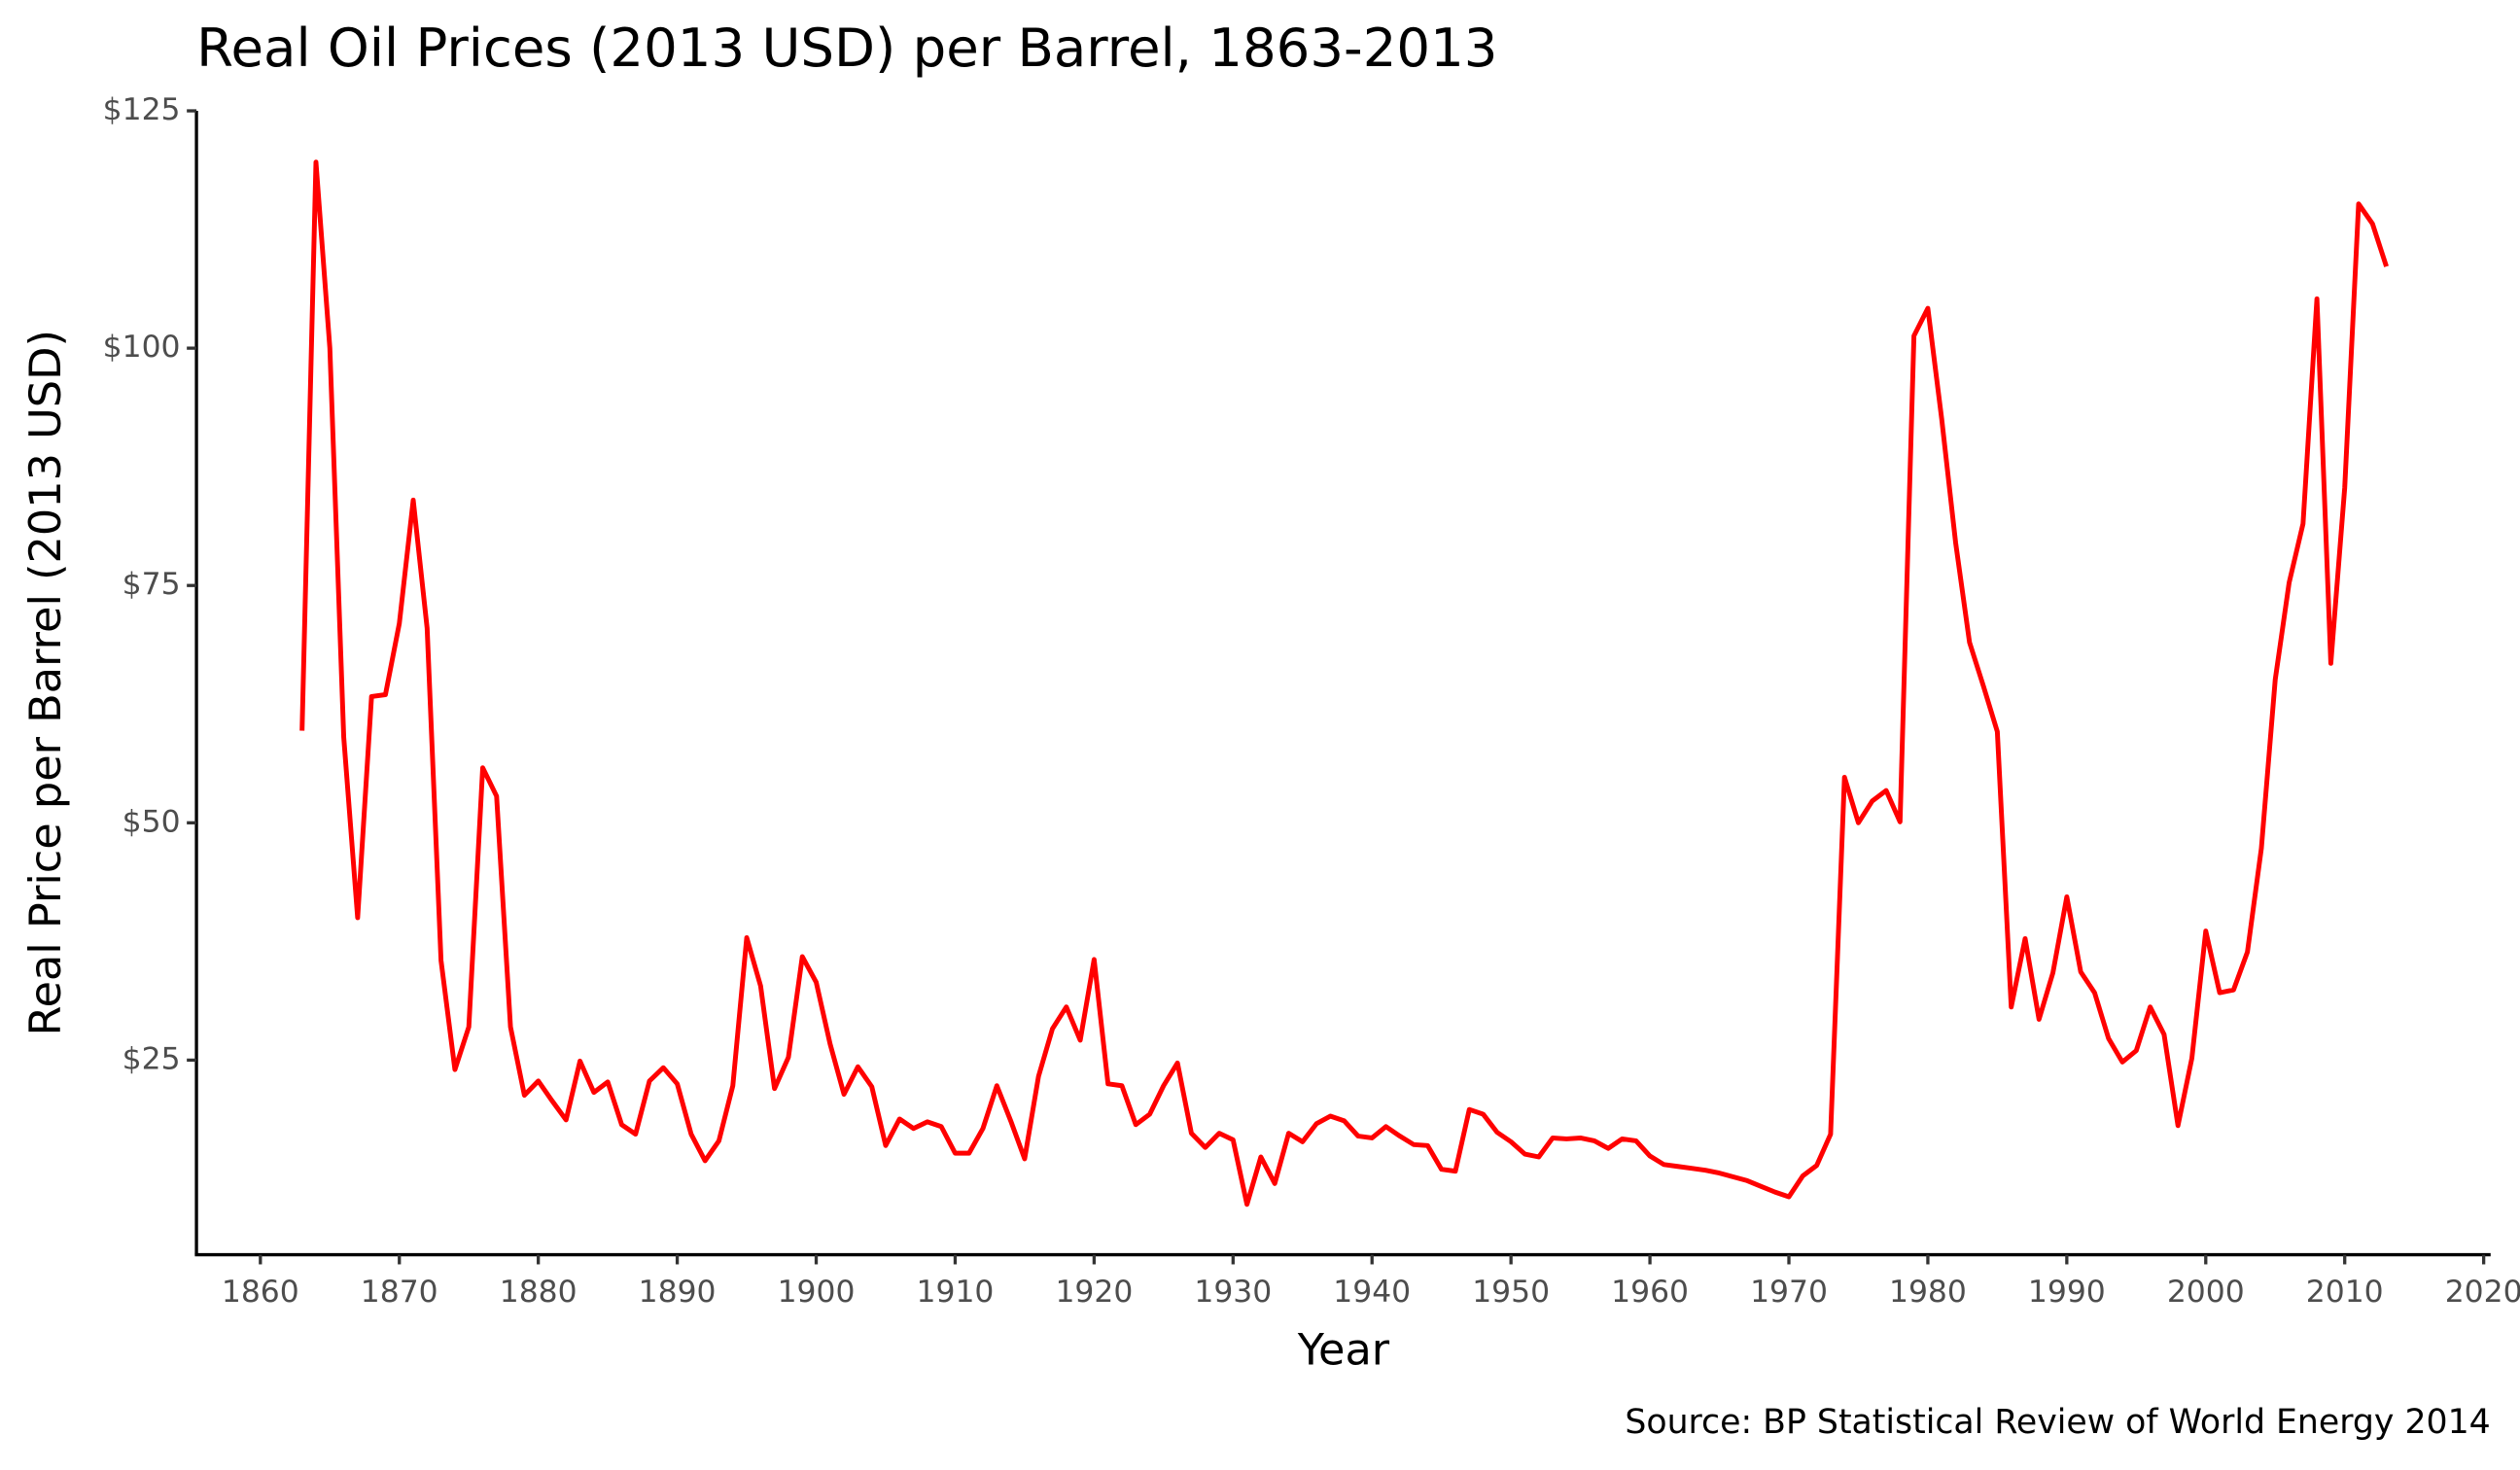 This screenshot has height=1470, width=2520. What do you see at coordinates (151, 1058) in the screenshot?
I see `y-tick-label: $25` at bounding box center [151, 1058].